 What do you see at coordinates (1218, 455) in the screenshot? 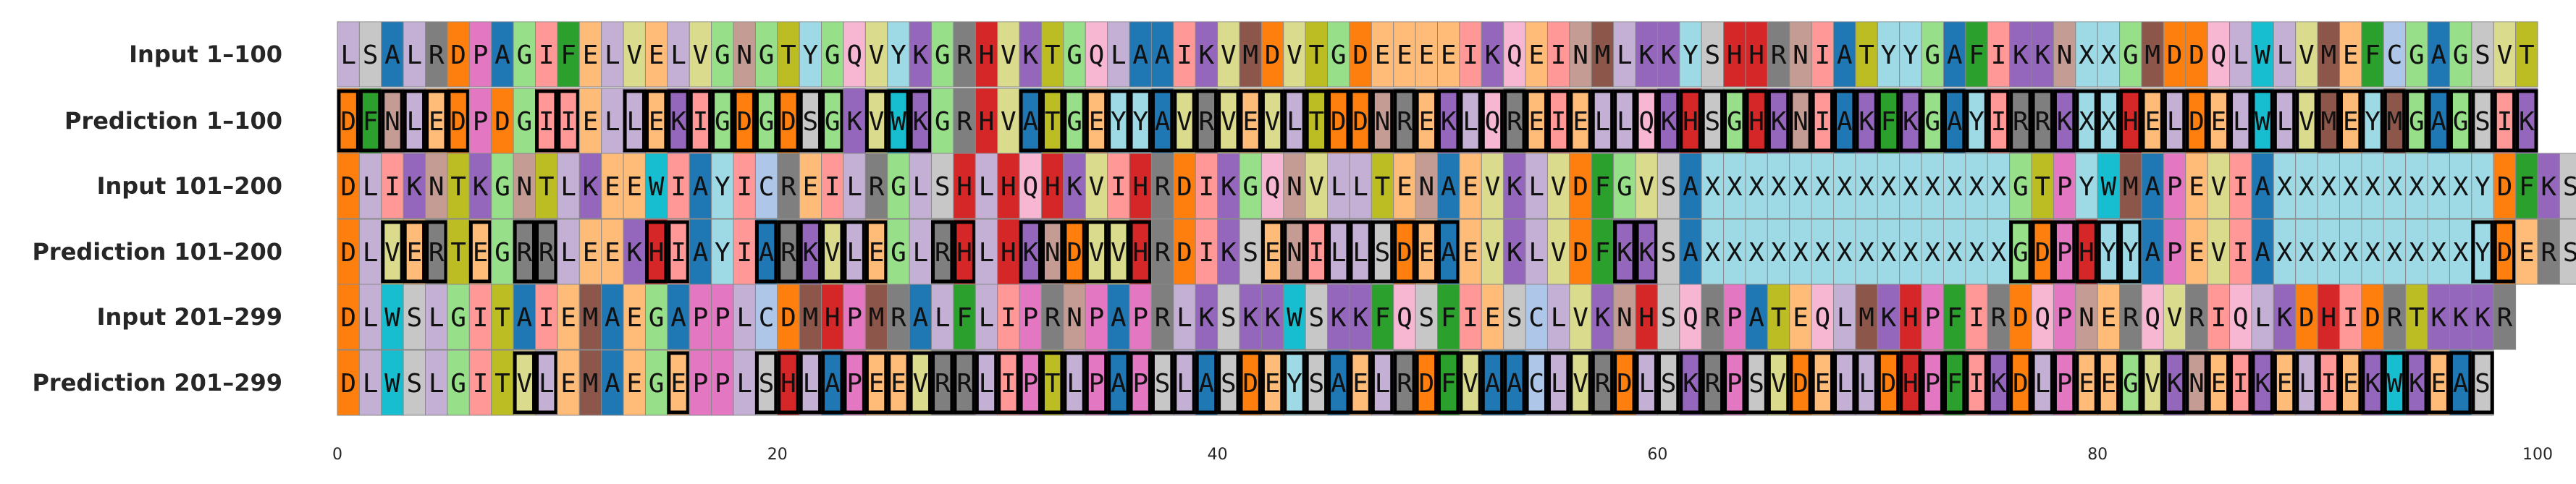
I see `x-tick-label: 40` at bounding box center [1218, 455].